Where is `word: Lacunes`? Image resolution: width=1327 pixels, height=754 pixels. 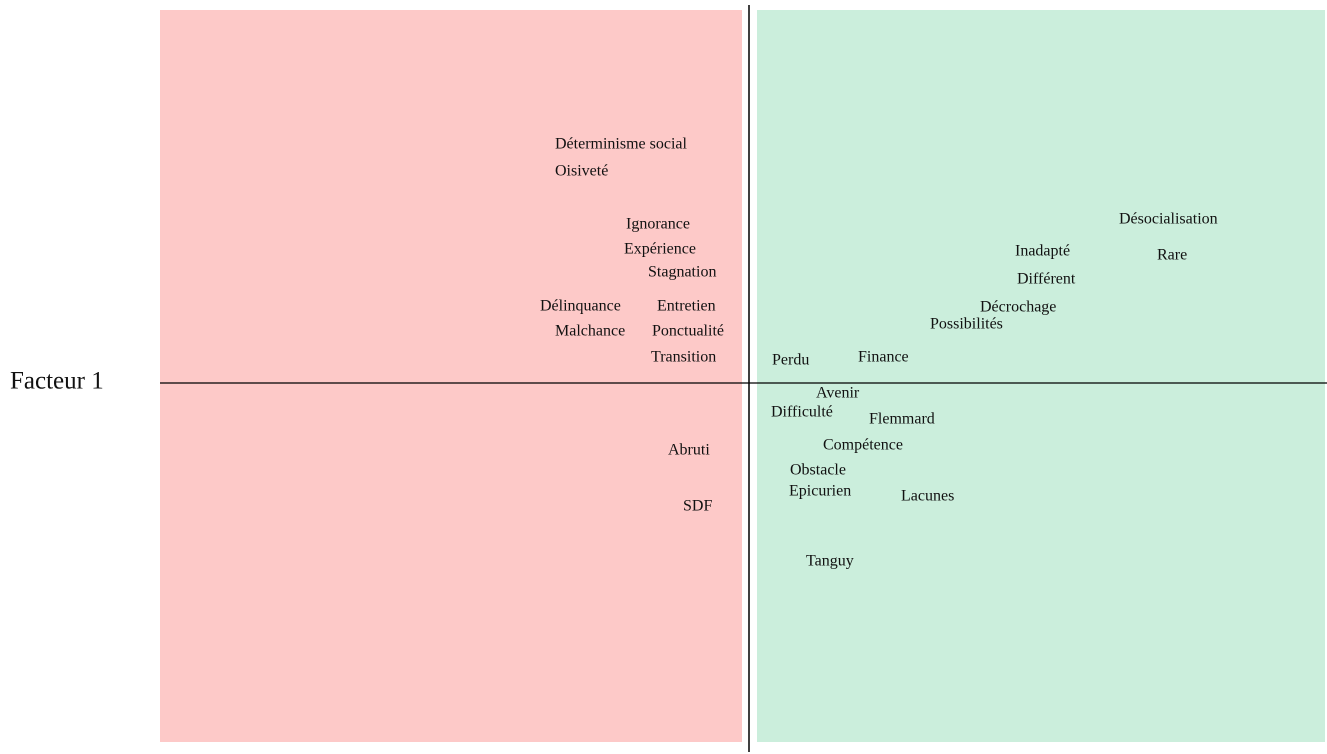
word: Lacunes is located at coordinates (927, 496).